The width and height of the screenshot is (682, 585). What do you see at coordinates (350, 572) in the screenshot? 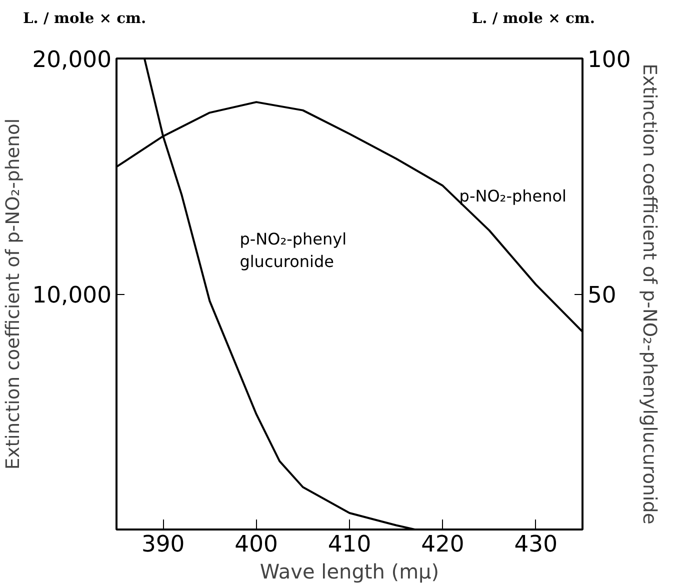
I see `x-axis-title: Wave length (mμ)` at bounding box center [350, 572].